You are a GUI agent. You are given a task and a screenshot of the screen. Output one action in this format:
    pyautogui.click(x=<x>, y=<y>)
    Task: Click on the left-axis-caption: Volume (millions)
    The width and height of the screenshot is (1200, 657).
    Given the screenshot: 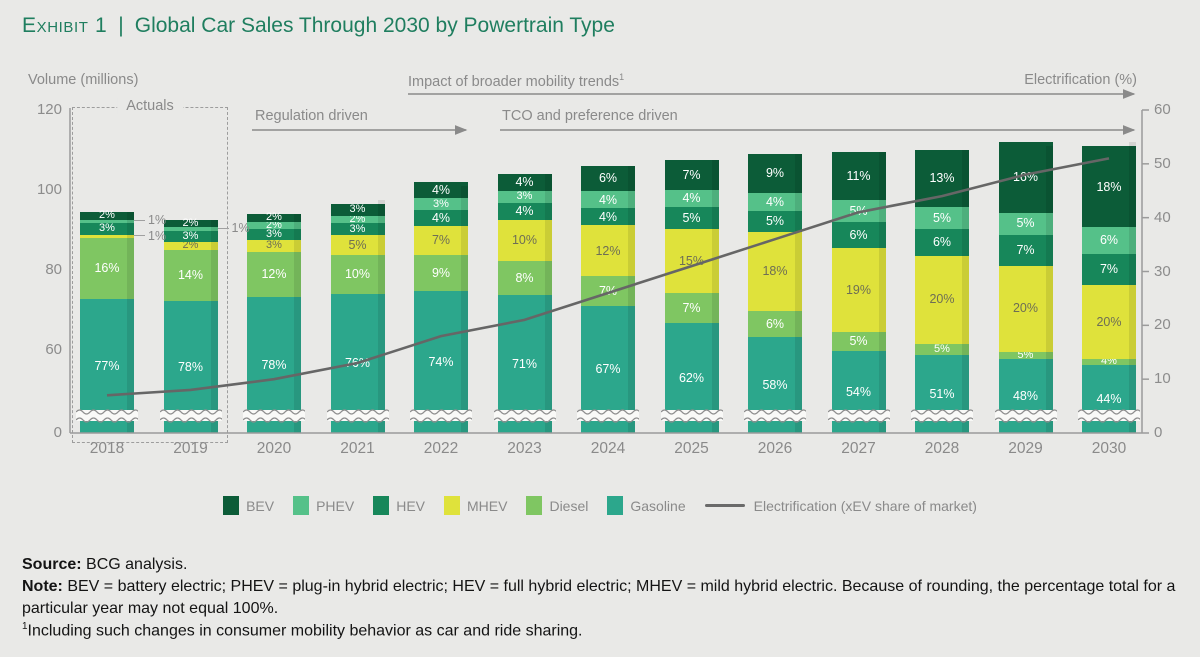 What is the action you would take?
    pyautogui.click(x=83, y=80)
    